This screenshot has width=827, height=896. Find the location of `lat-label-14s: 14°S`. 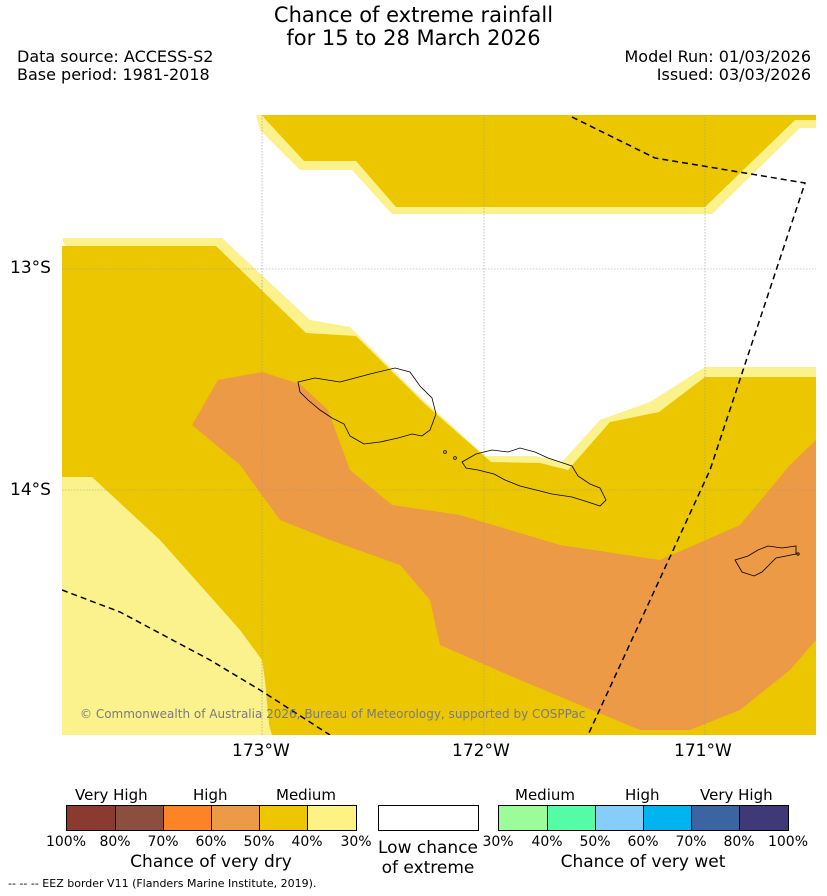

lat-label-14s: 14°S is located at coordinates (30, 490).